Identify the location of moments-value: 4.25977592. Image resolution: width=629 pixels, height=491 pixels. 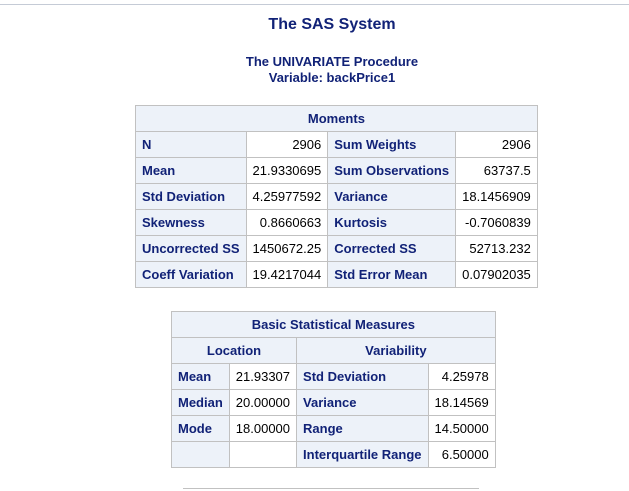
(287, 196).